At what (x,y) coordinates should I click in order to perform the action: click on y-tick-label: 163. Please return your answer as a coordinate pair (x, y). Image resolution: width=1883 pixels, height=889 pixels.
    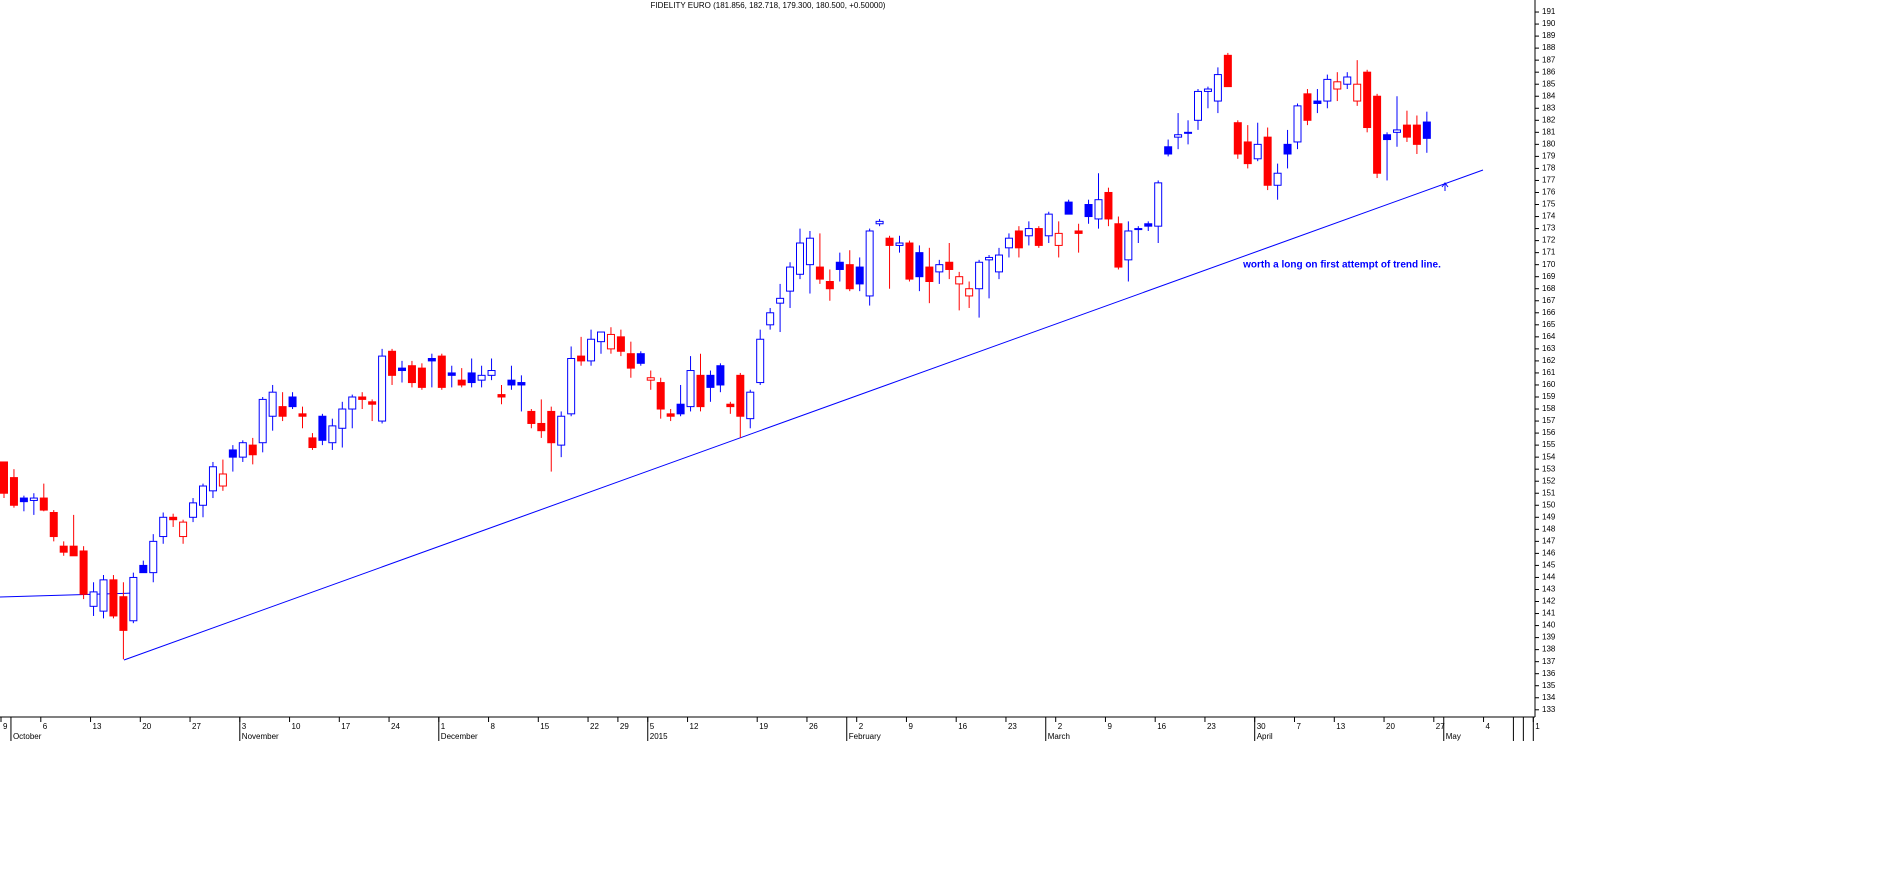
    Looking at the image, I should click on (1549, 348).